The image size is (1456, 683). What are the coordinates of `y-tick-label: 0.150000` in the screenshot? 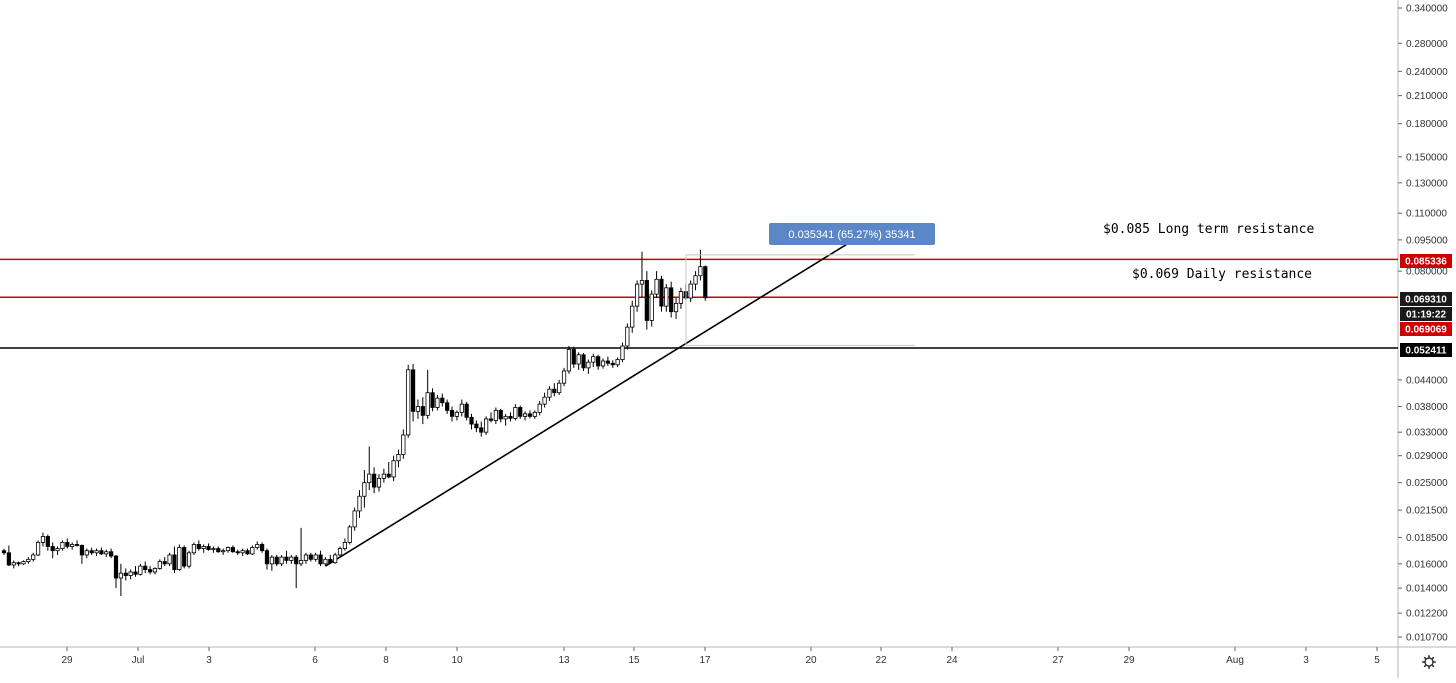 It's located at (1427, 157).